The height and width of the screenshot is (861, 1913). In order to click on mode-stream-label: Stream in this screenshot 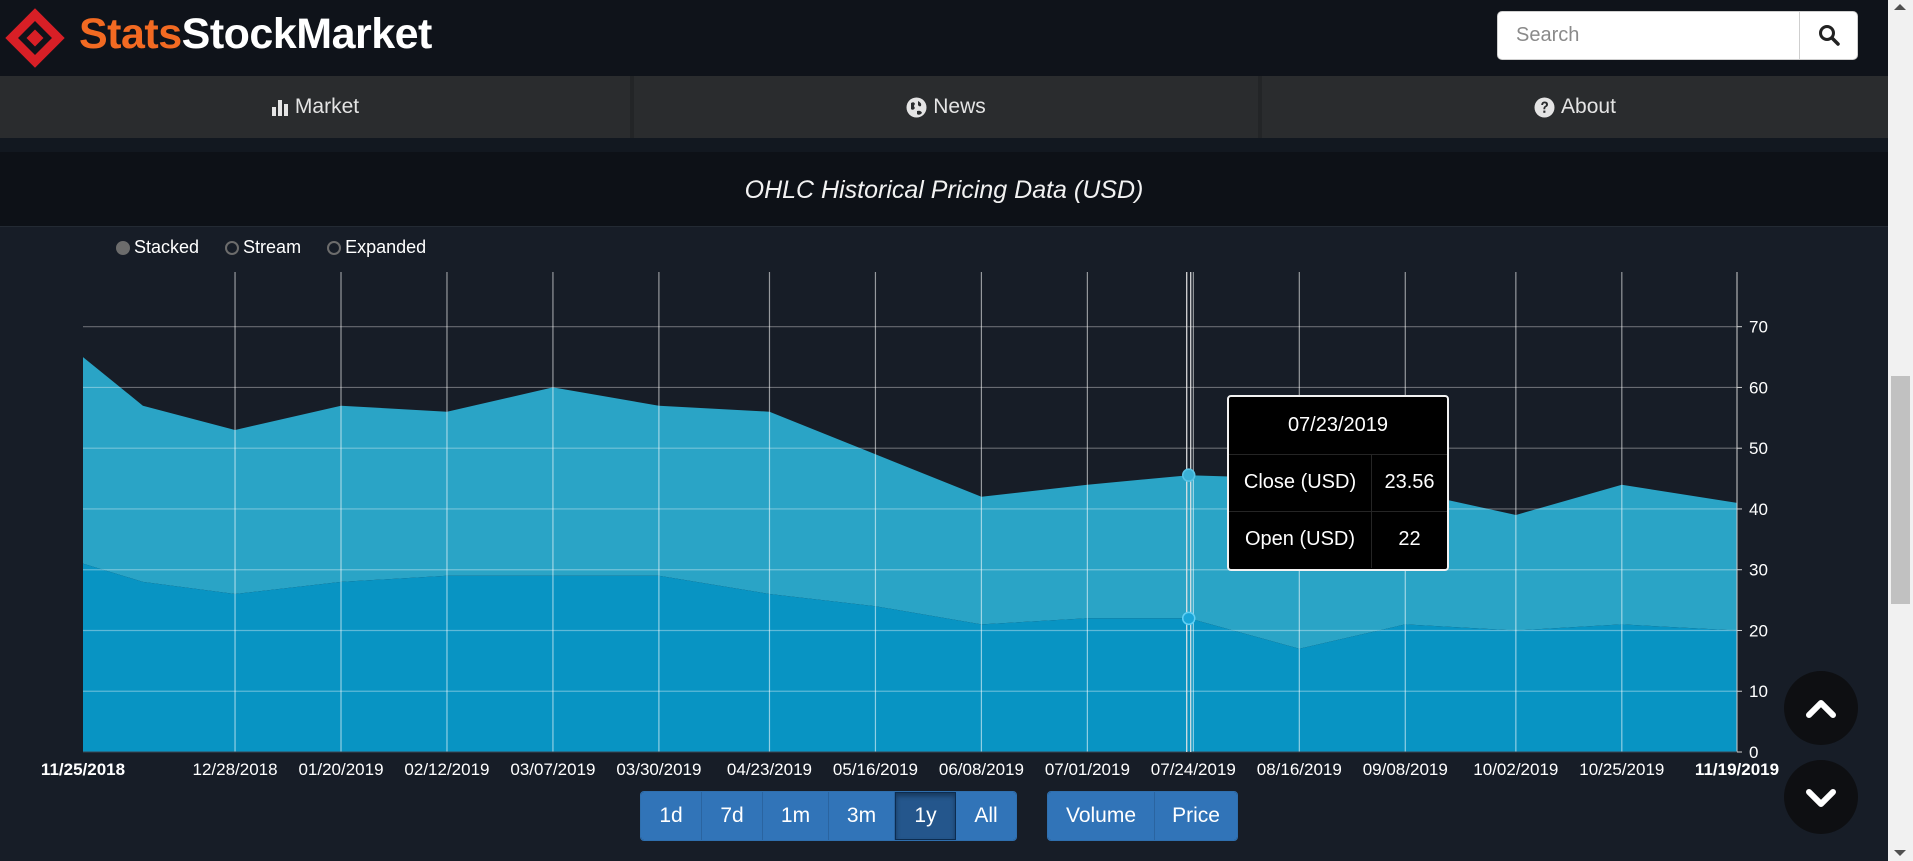, I will do `click(272, 247)`.